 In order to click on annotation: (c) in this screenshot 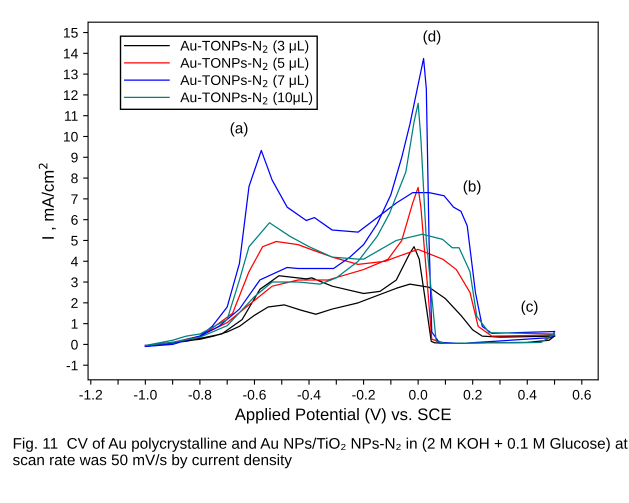, I will do `click(530, 307)`.